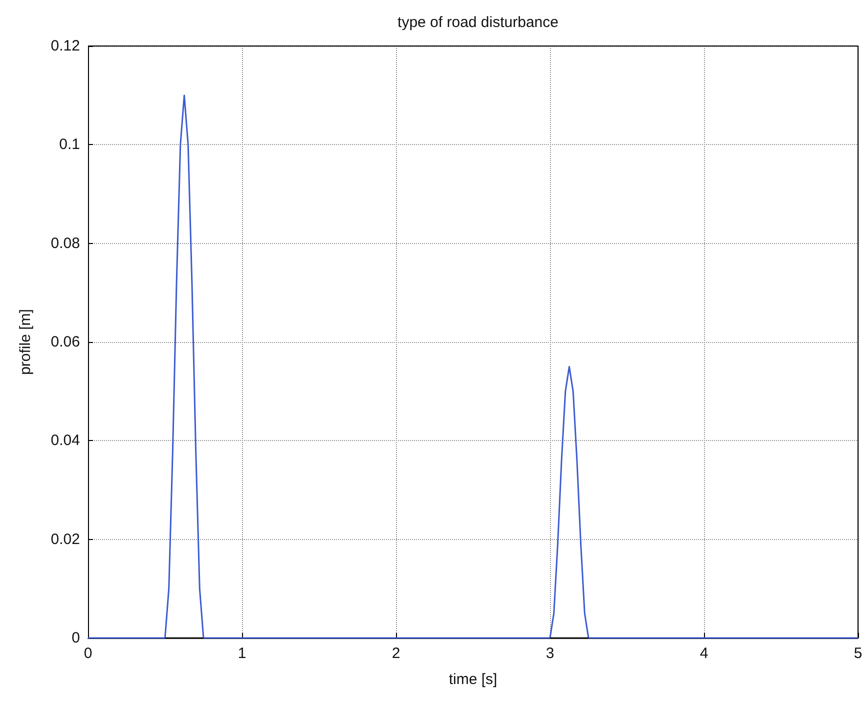 The image size is (866, 701). I want to click on y-tick-label: 0.06, so click(65, 342).